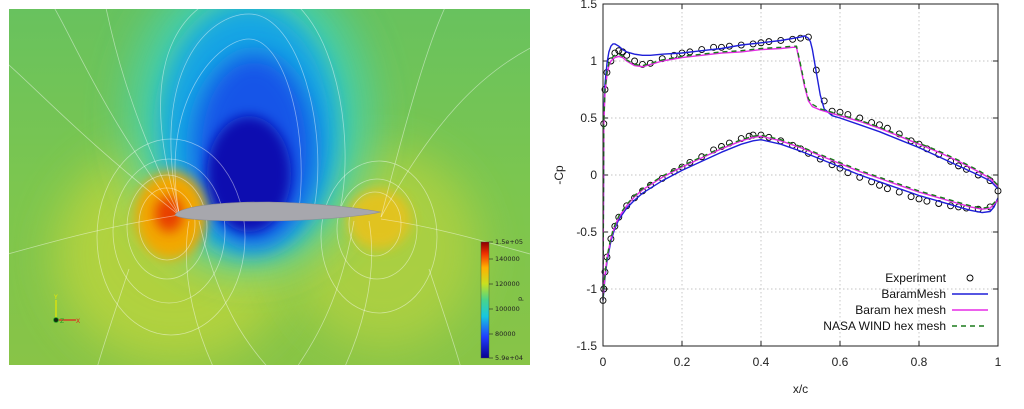  Describe the element at coordinates (507, 259) in the screenshot. I see `colorbar-tick-label: 140000` at that location.